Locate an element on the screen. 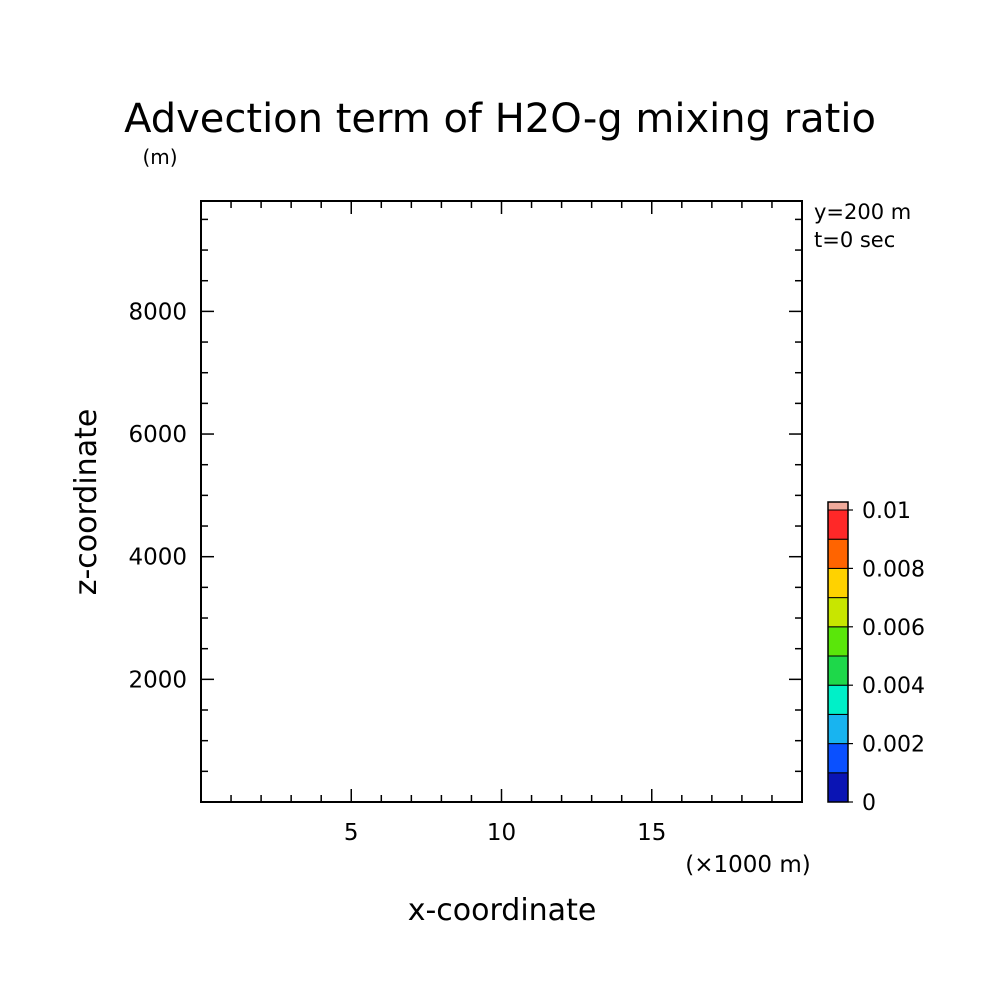 Image resolution: width=1004 pixels, height=1004 pixels. colorbar-label: 0.01 is located at coordinates (886, 511).